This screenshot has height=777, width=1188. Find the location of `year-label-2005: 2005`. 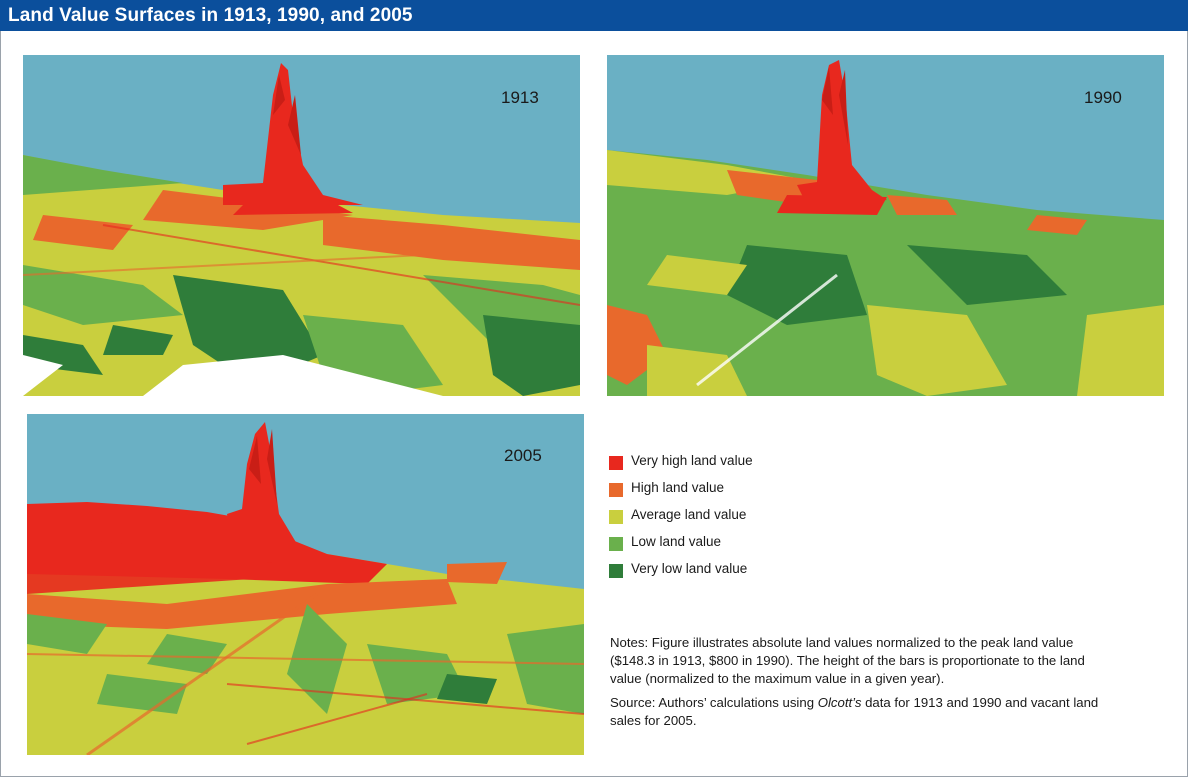

year-label-2005: 2005 is located at coordinates (523, 455).